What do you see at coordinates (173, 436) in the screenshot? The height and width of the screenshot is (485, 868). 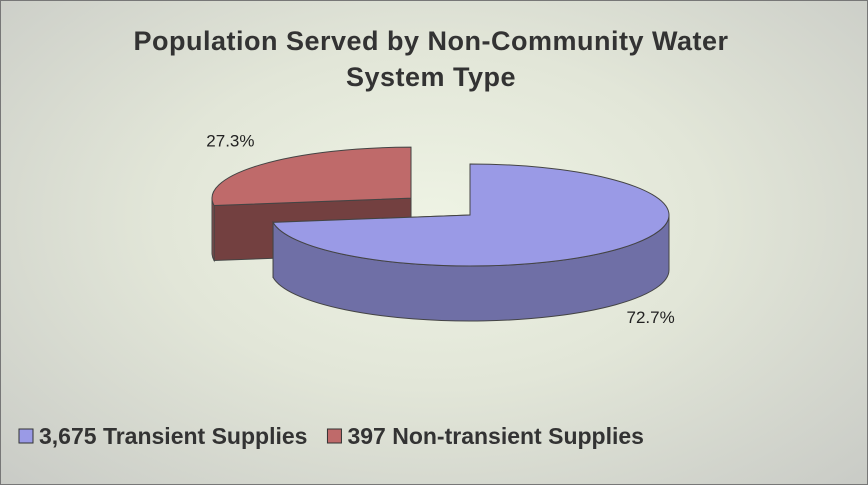 I see `legend-label: 3,675 Transient Supplies` at bounding box center [173, 436].